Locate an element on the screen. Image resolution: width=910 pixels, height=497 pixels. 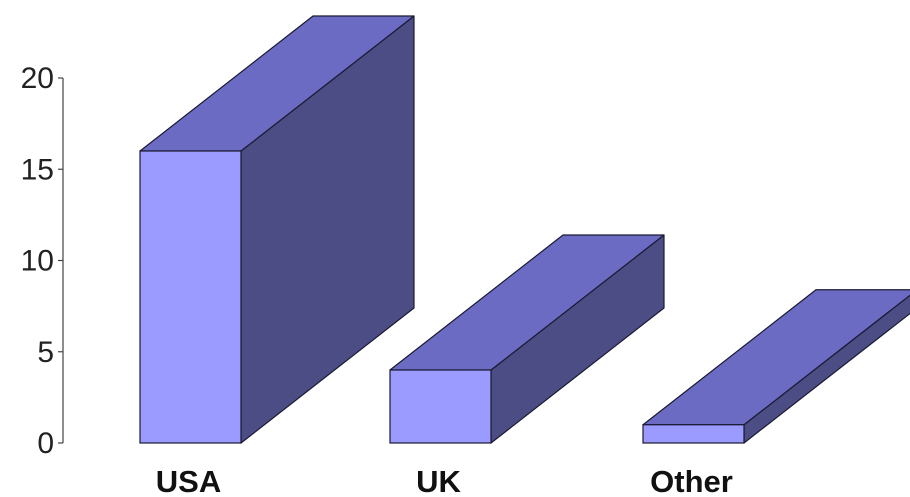
y-axis: 0 5 10 15 20 is located at coordinates (42, 261).